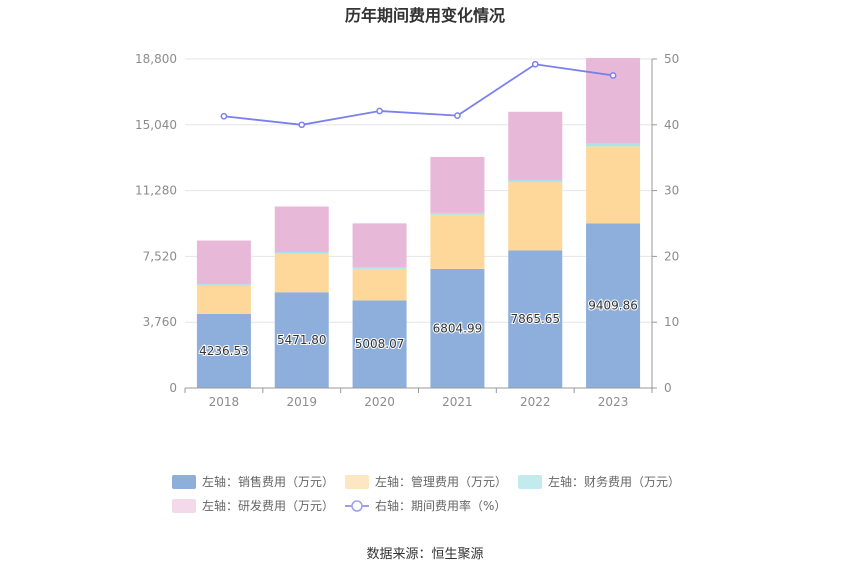 The height and width of the screenshot is (575, 850). Describe the element at coordinates (440, 505) in the screenshot. I see `legend-label: 右轴：期间费用率（%）` at that location.